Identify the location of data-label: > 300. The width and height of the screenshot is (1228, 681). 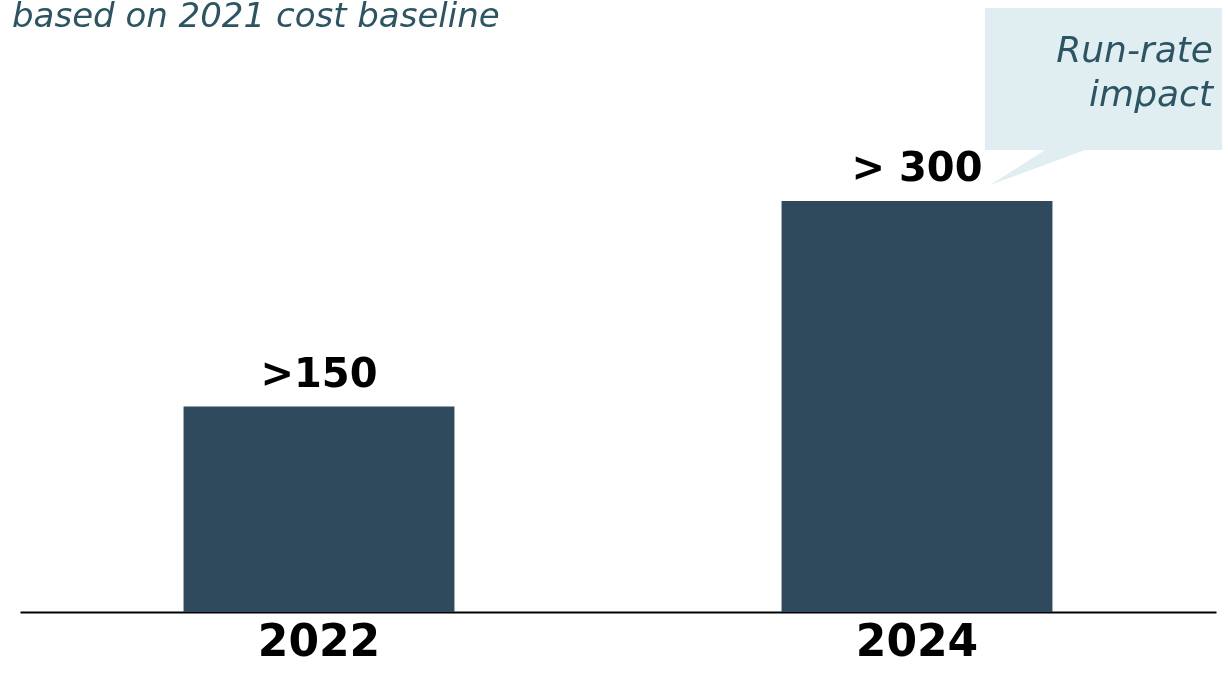
(917, 167).